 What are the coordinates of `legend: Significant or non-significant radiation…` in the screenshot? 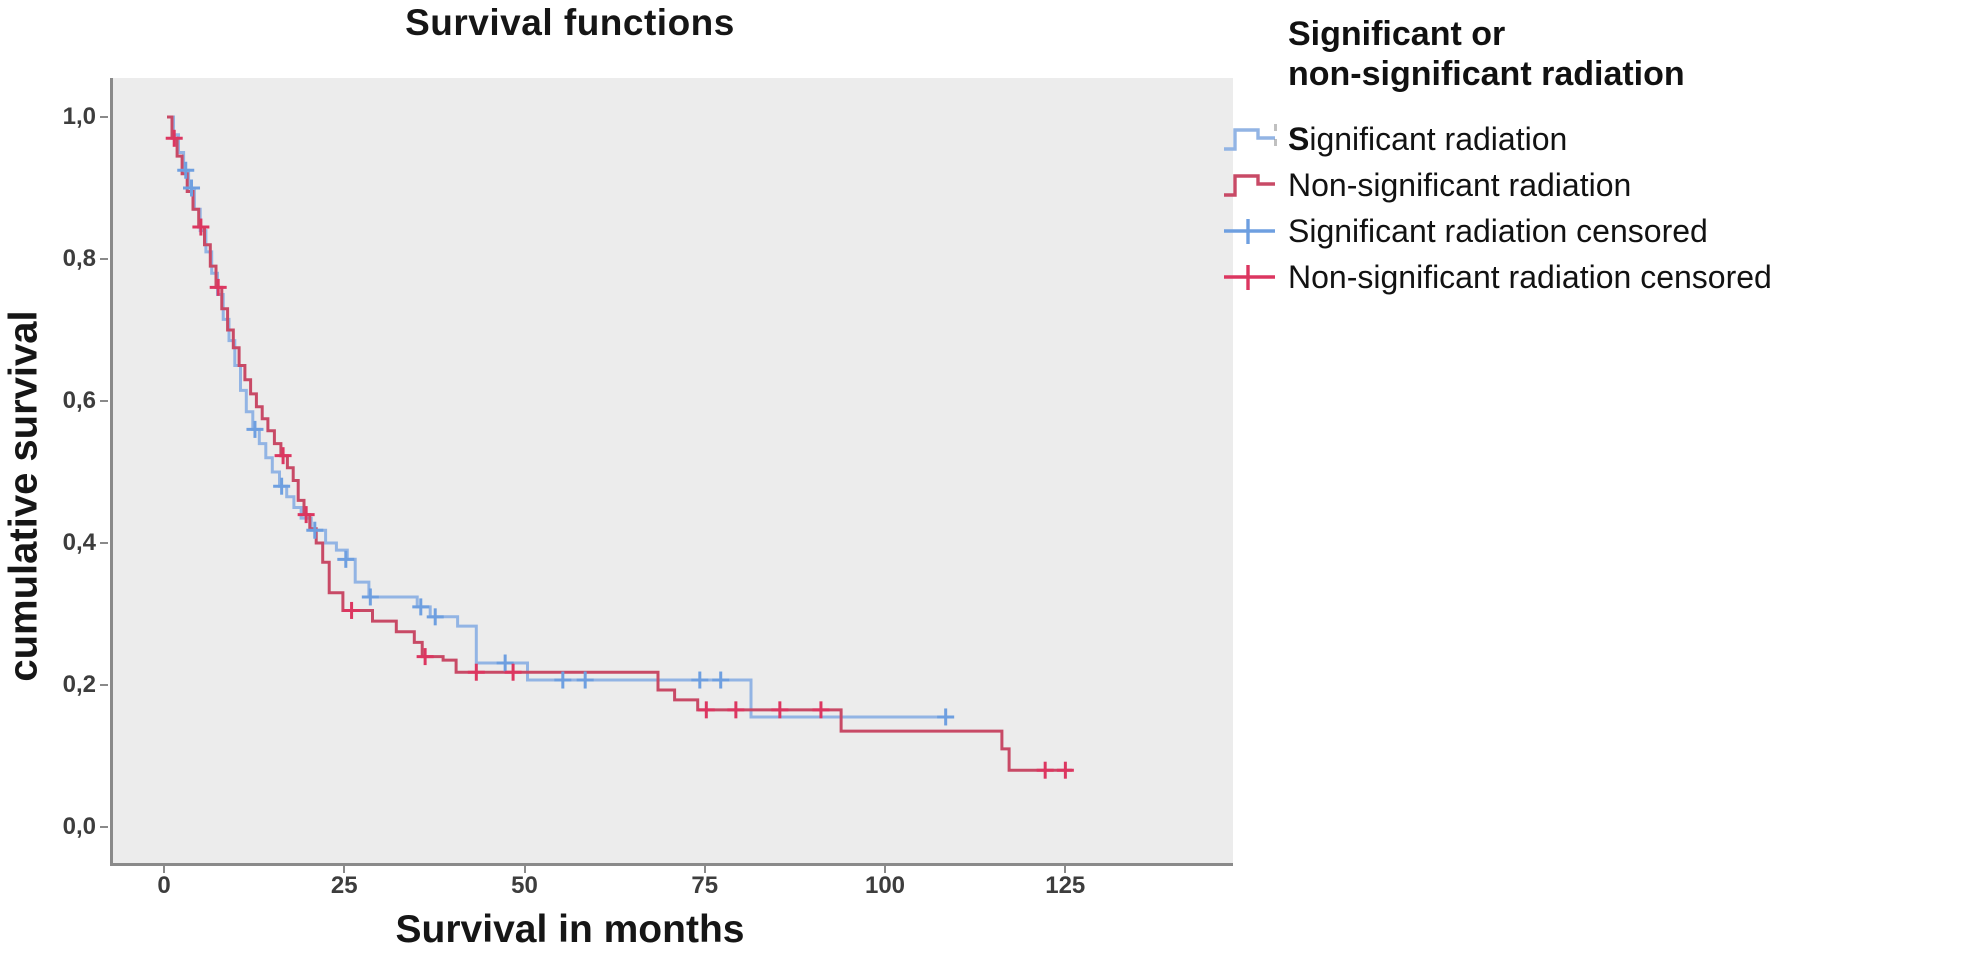 It's located at (1598, 157).